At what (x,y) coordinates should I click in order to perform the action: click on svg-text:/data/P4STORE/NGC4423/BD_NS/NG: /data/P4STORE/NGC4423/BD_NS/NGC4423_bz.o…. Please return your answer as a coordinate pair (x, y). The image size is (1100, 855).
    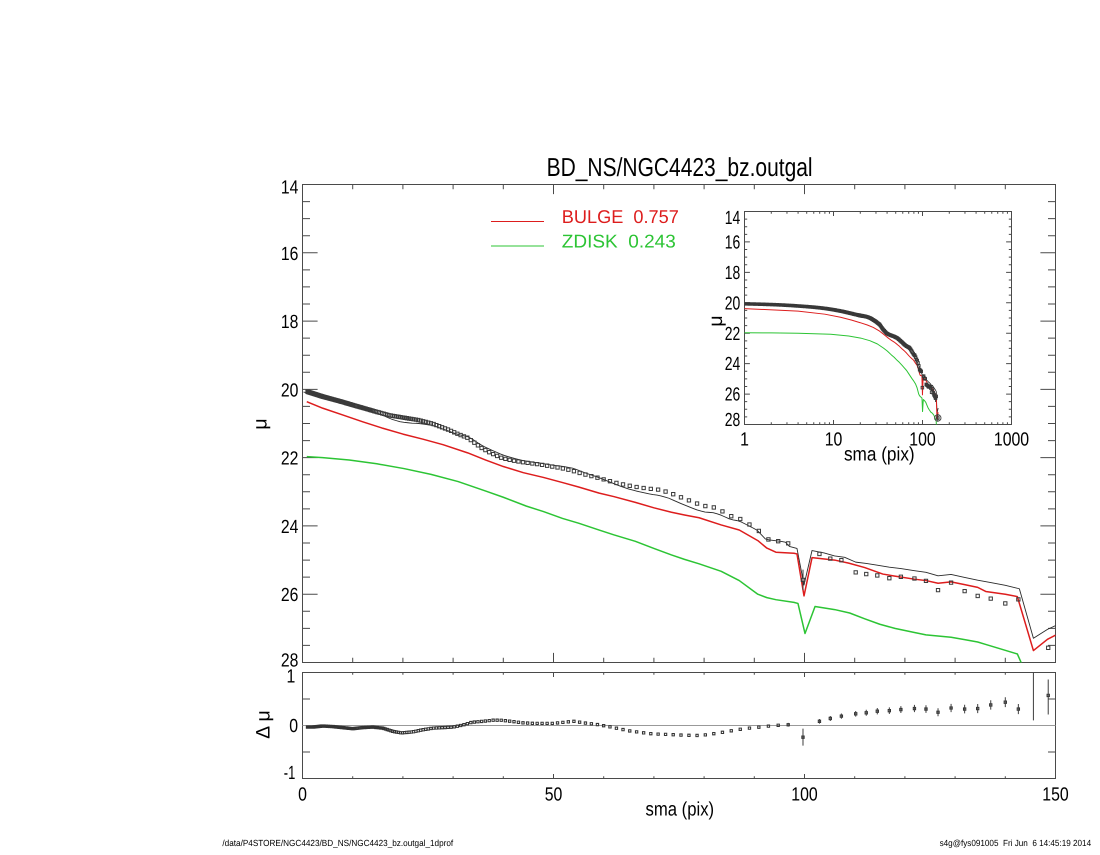
    Looking at the image, I should click on (337, 843).